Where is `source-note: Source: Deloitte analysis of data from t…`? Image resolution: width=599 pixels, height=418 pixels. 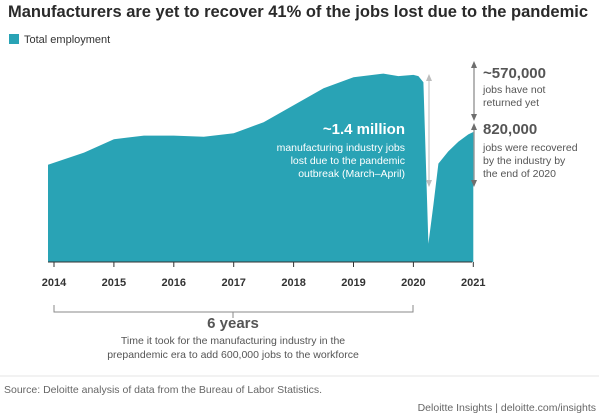 source-note: Source: Deloitte analysis of data from t… is located at coordinates (163, 390).